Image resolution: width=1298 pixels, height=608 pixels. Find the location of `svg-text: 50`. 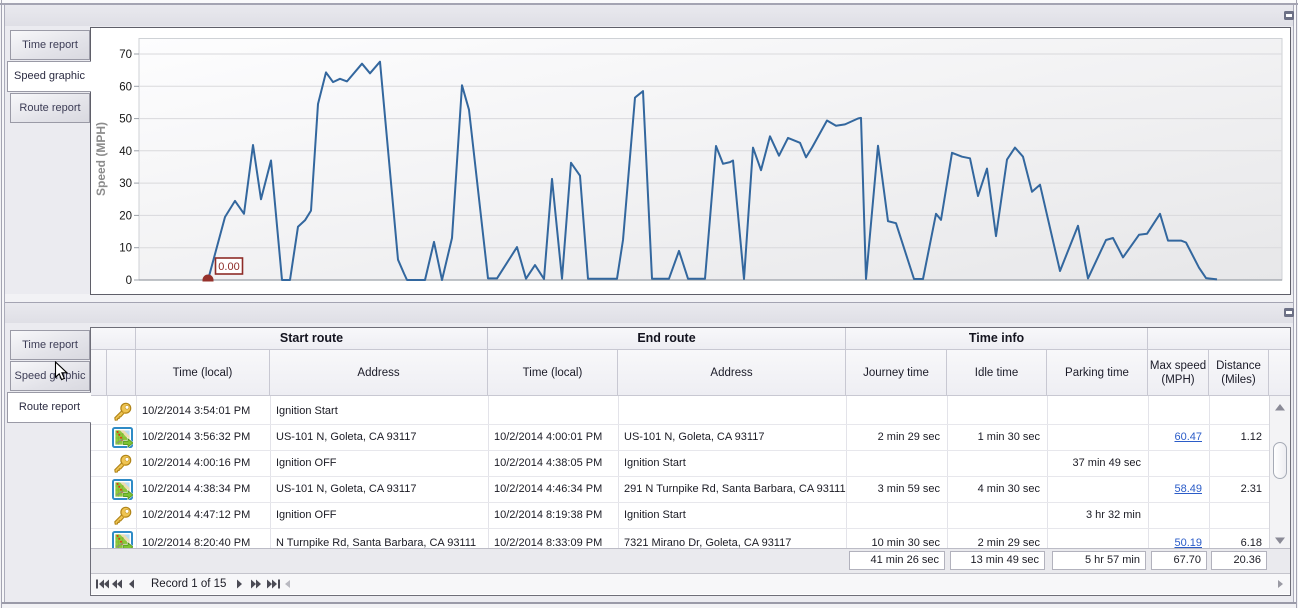

svg-text: 50 is located at coordinates (125, 120).